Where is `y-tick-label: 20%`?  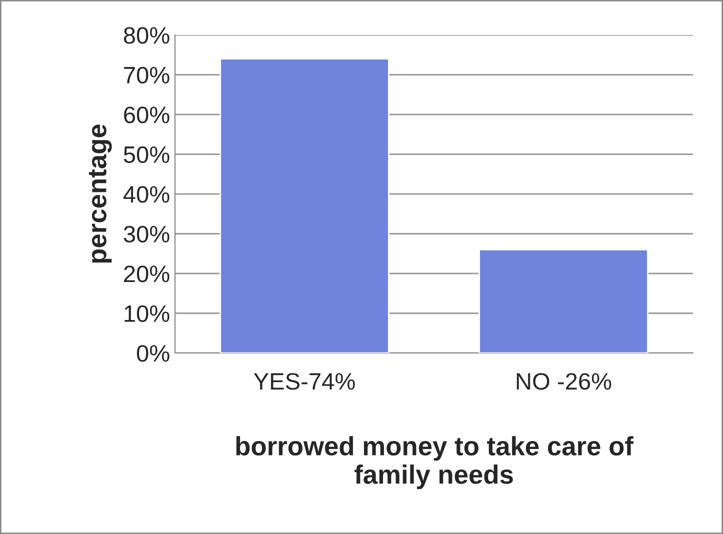 y-tick-label: 20% is located at coordinates (147, 274).